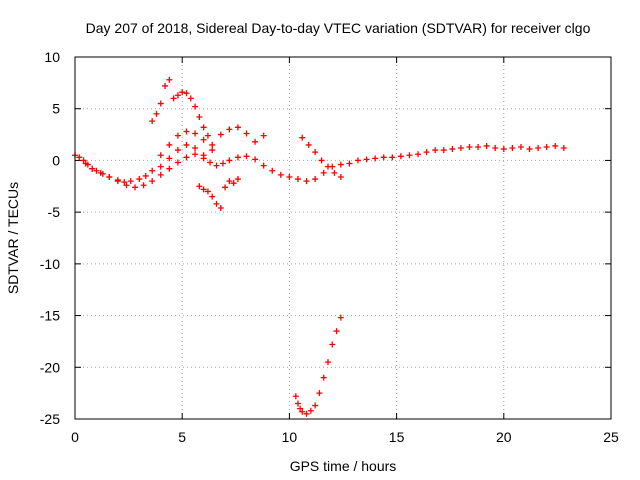 This screenshot has height=480, width=640. I want to click on x-tick-labels: 0 5 10 15 20 25, so click(345, 437).